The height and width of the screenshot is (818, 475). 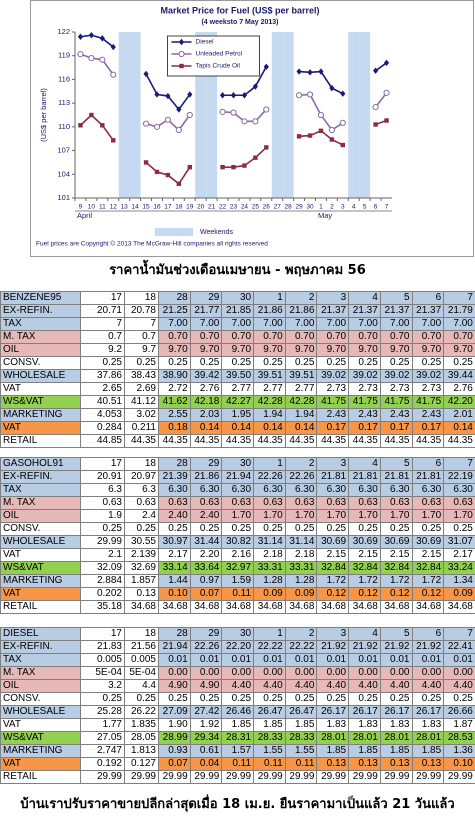 I want to click on table-cell: 22.26, so click(x=206, y=647).